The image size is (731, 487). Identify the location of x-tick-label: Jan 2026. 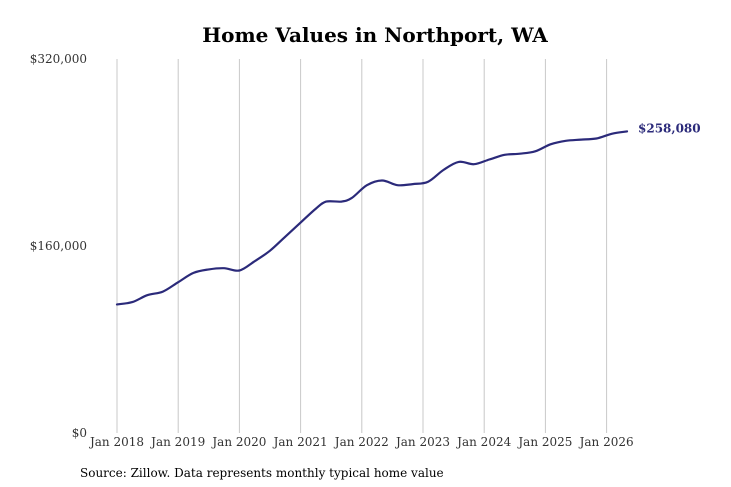
(606, 442).